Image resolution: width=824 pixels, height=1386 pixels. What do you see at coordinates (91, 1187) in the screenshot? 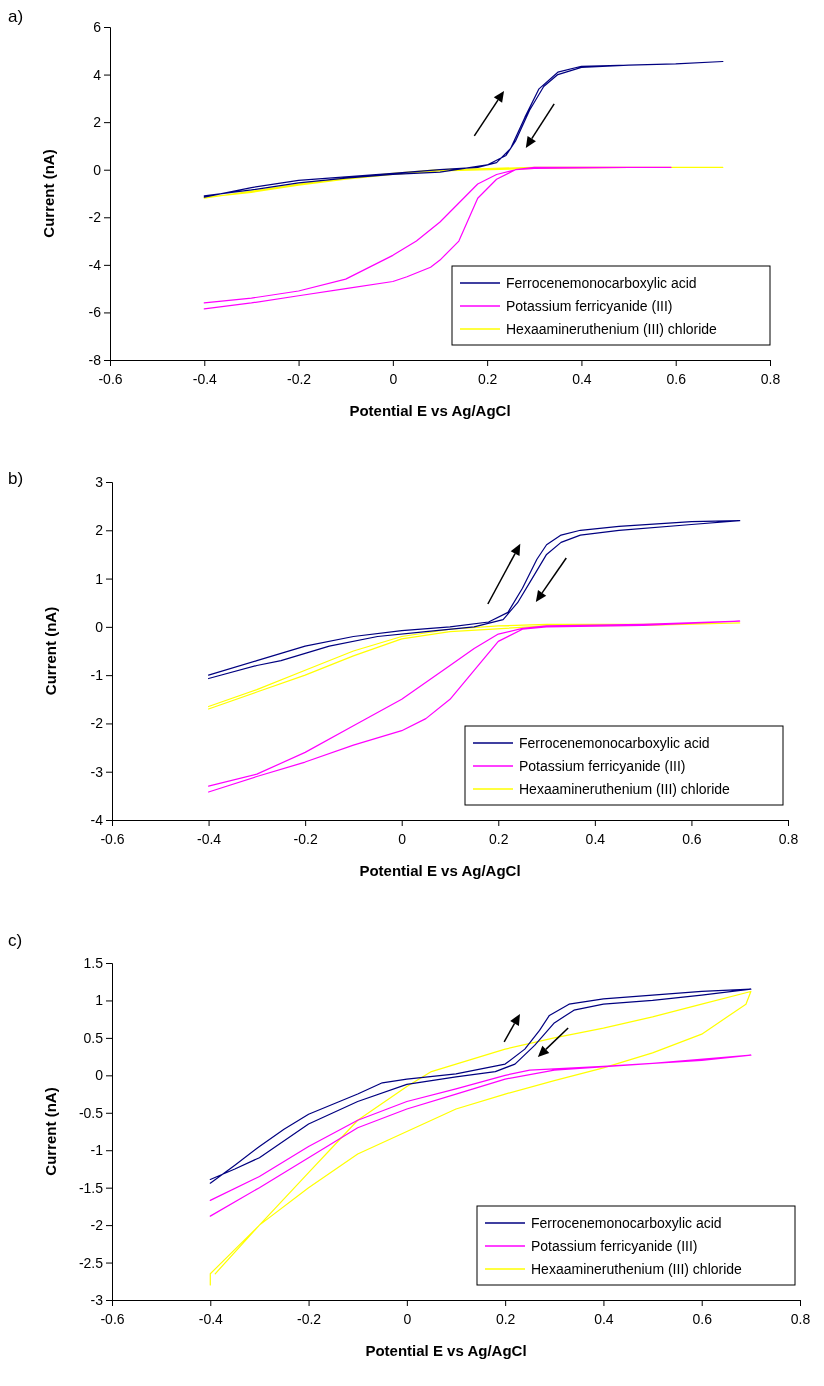
I see `y-tick-label: -1.5` at bounding box center [91, 1187].